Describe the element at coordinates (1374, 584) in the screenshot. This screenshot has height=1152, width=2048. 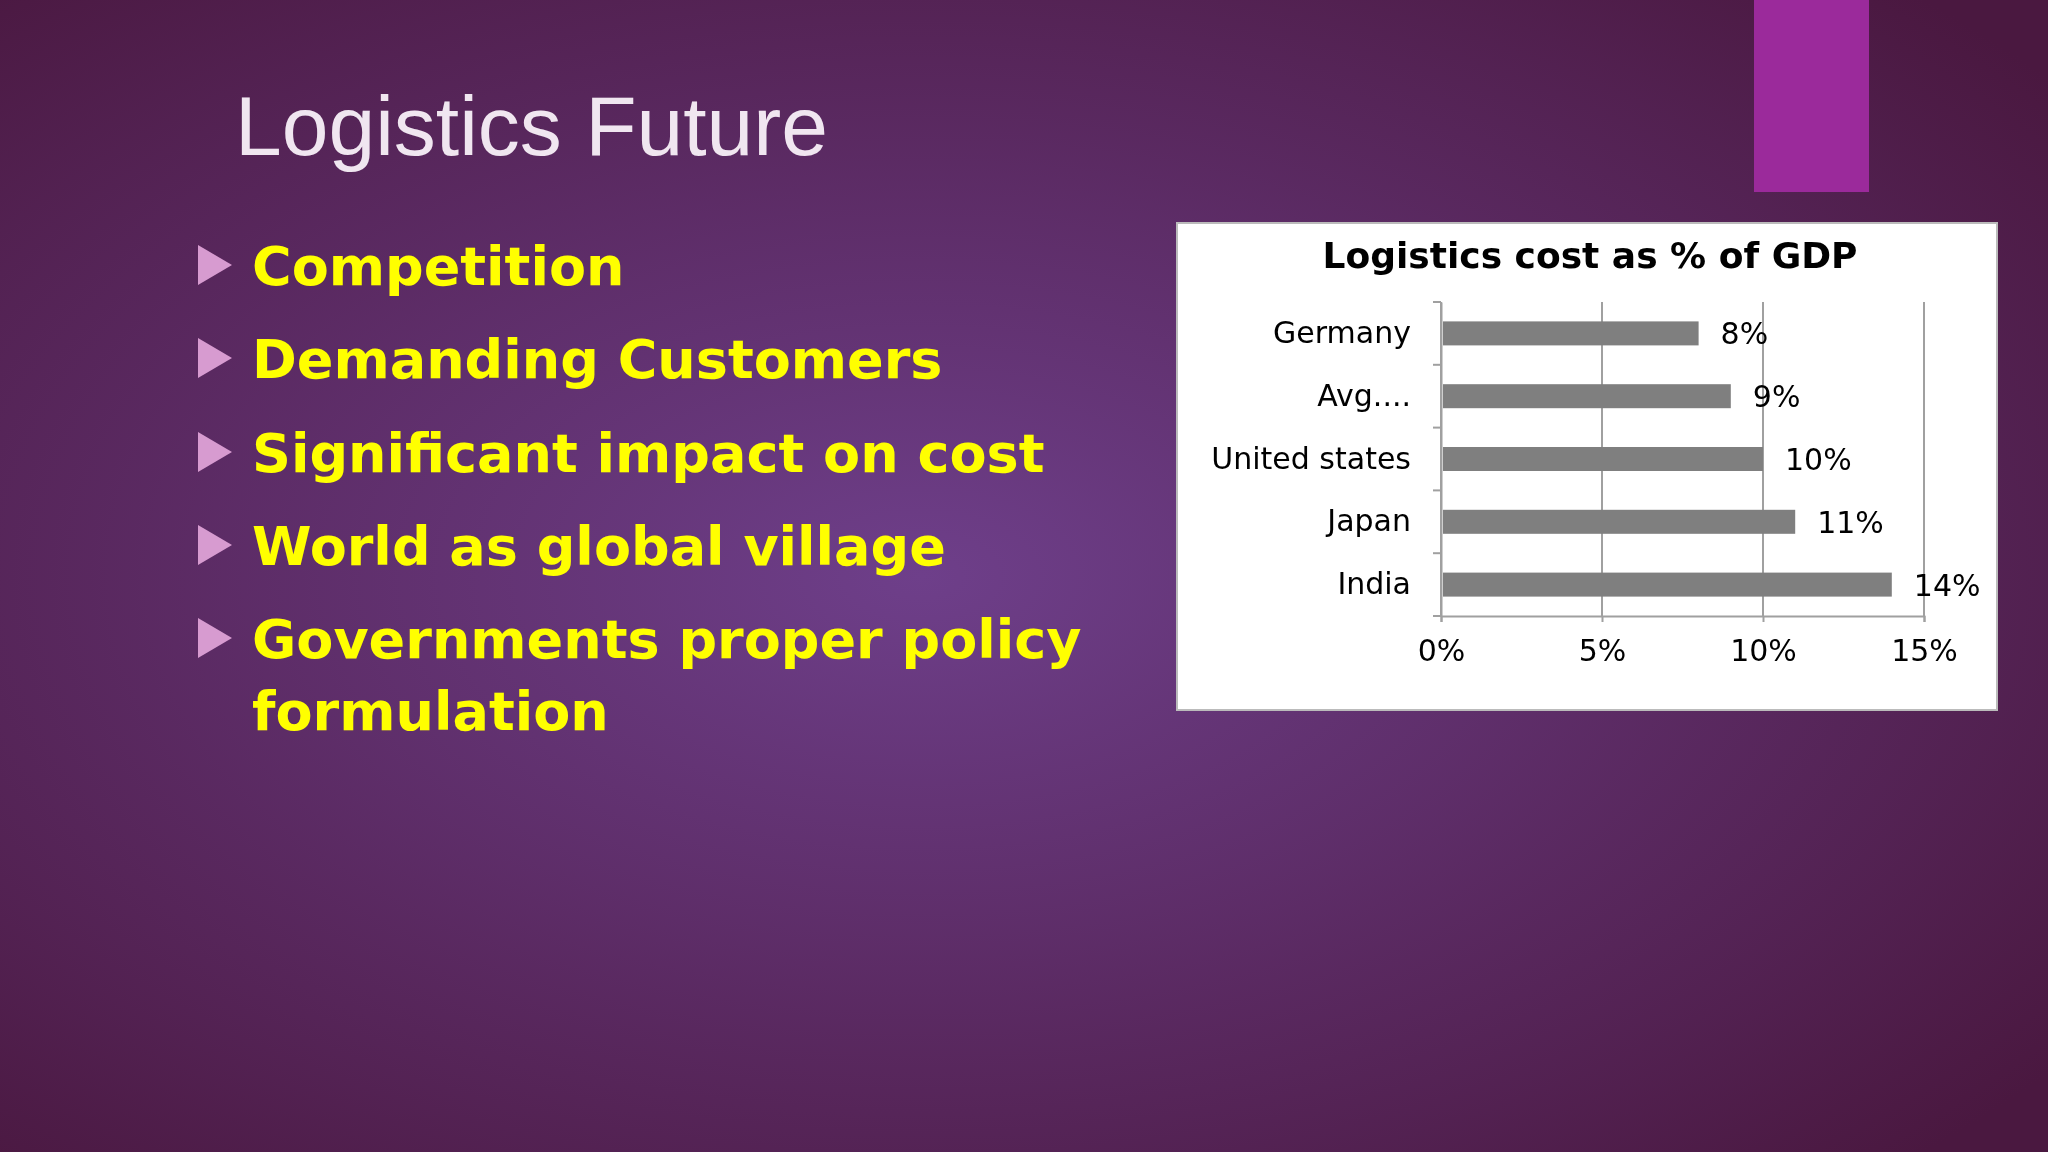
I see `y-tick-label: India` at that location.